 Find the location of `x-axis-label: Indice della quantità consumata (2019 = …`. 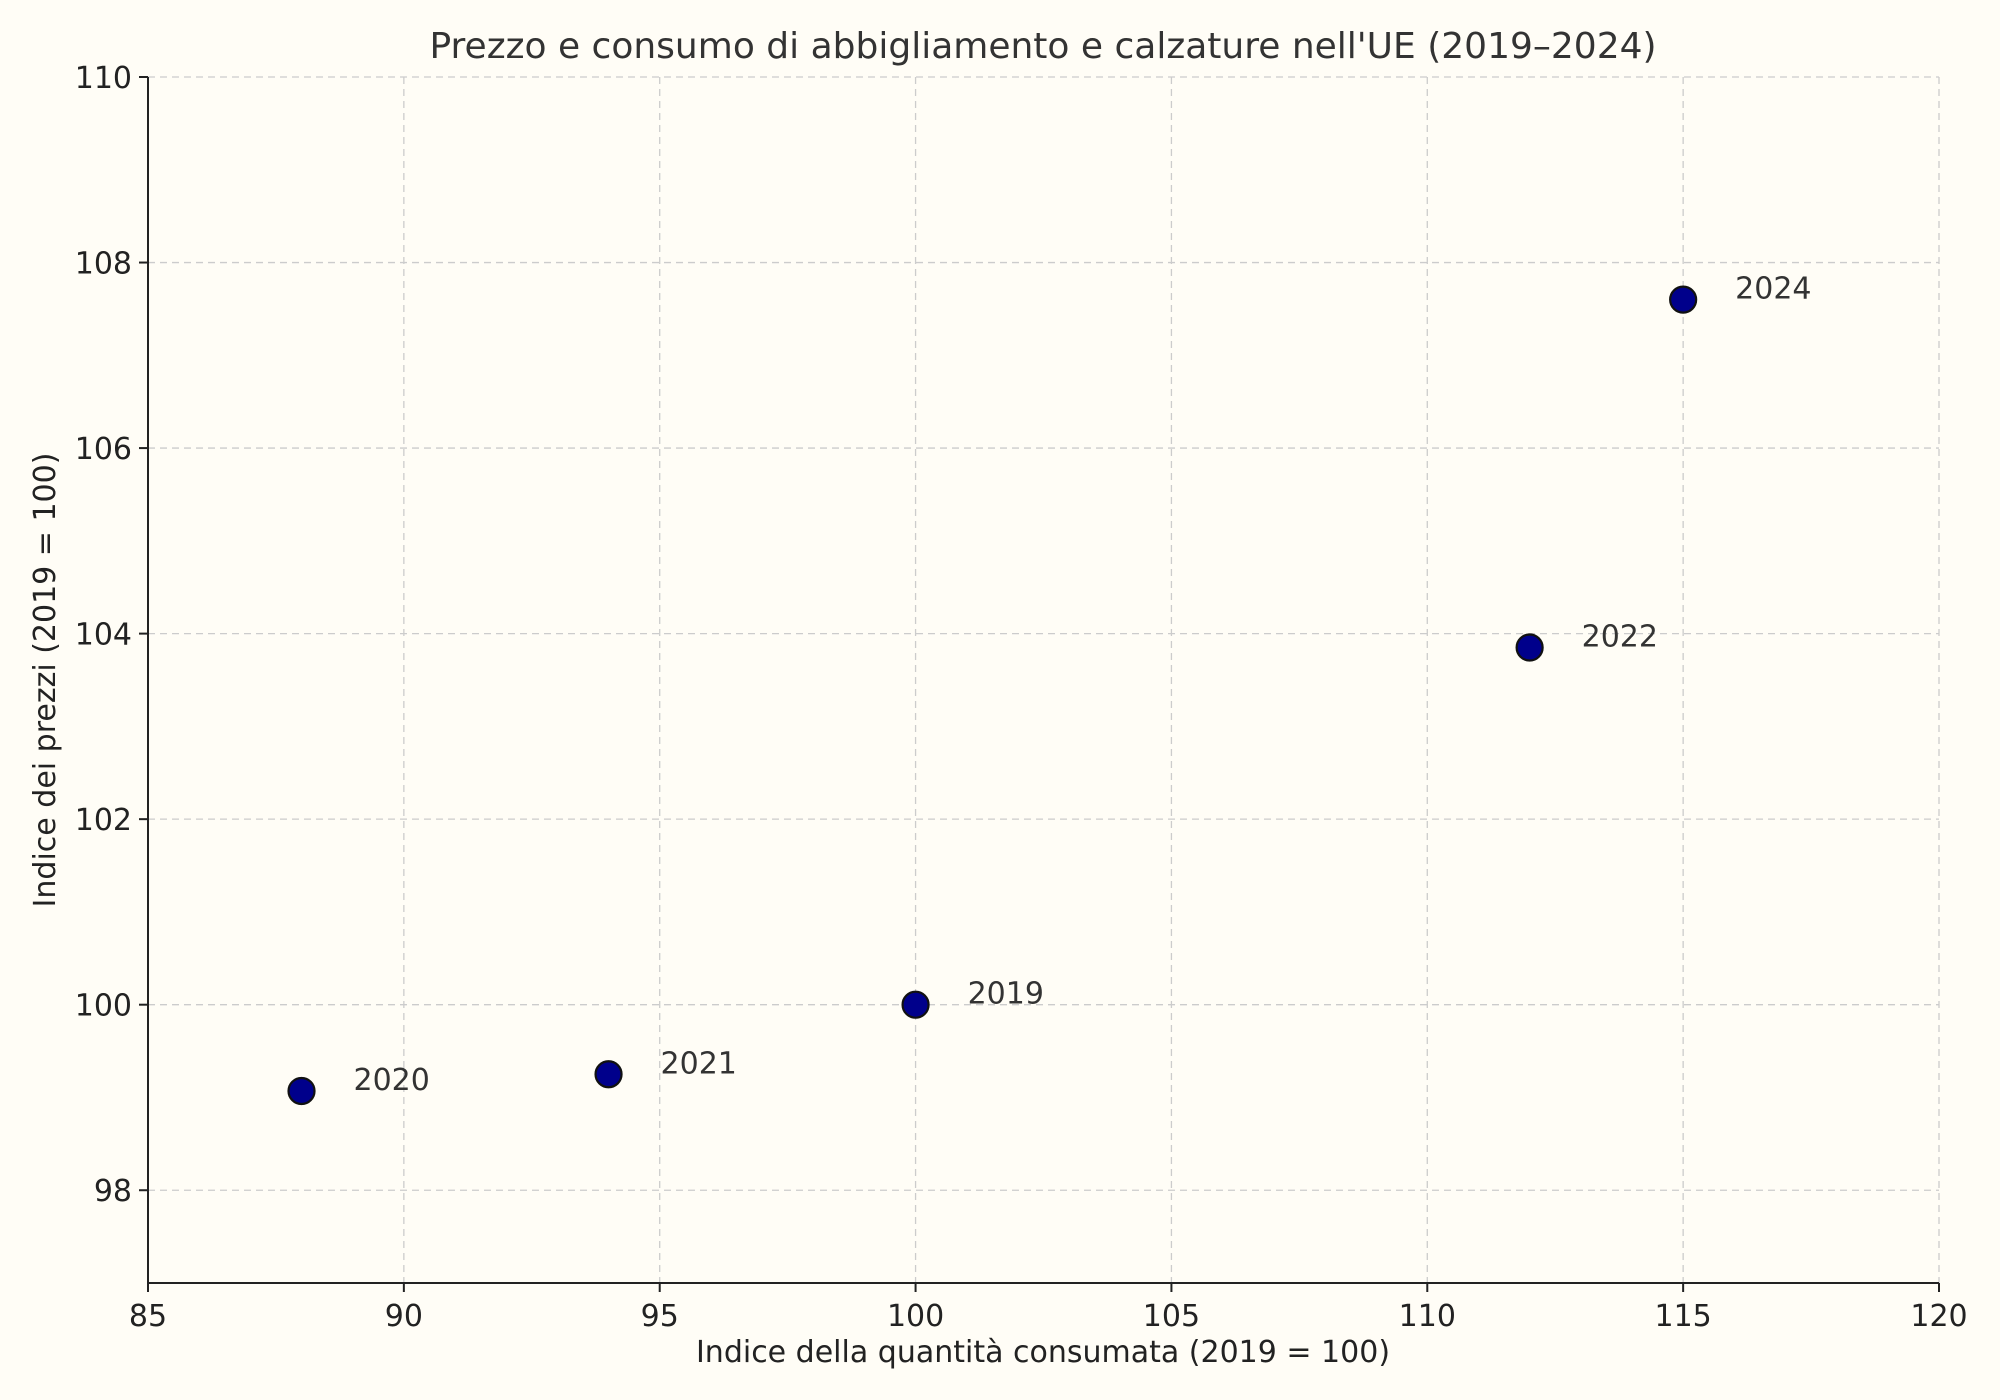

x-axis-label: Indice della quantità consumata (2019 = … is located at coordinates (1043, 1352).